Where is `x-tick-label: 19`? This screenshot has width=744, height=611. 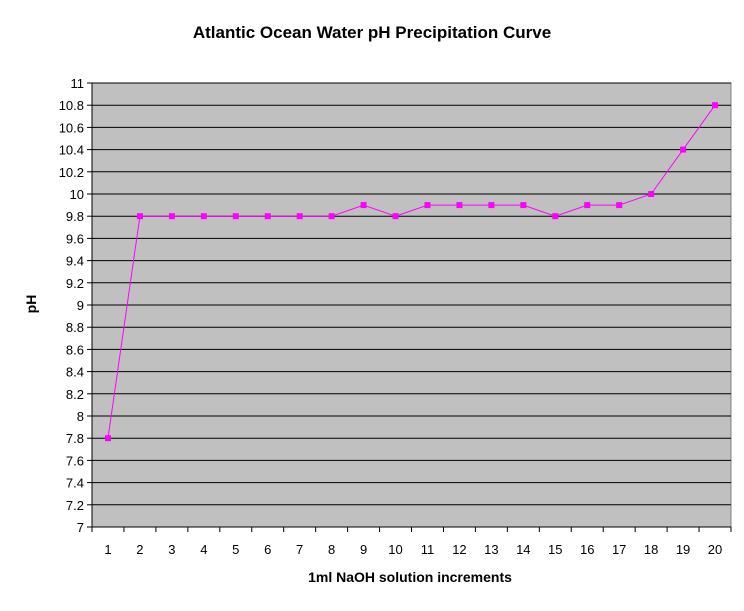 x-tick-label: 19 is located at coordinates (683, 549).